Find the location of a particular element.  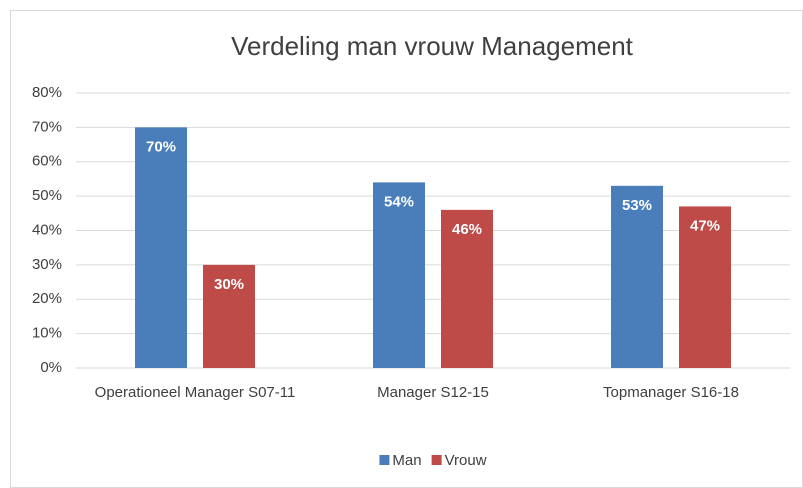

legend-label: Vrouw is located at coordinates (466, 460).